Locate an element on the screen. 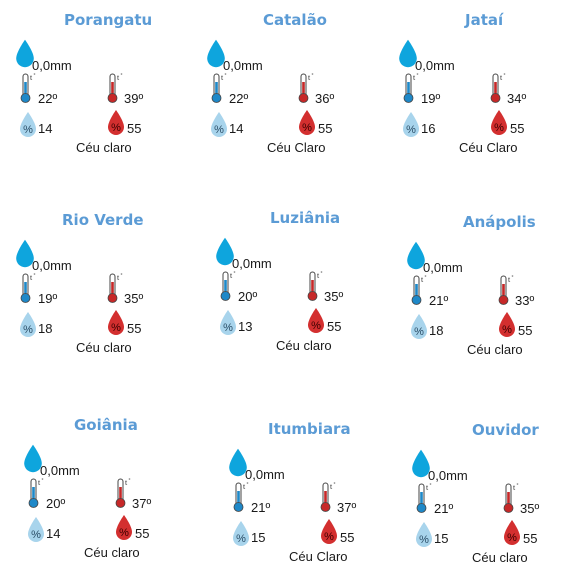 This screenshot has height=572, width=586. city-card: Catalão 0,0mm t ° 22º t ° 36º% 14% 55 Céu Claro is located at coordinates (295, 83).